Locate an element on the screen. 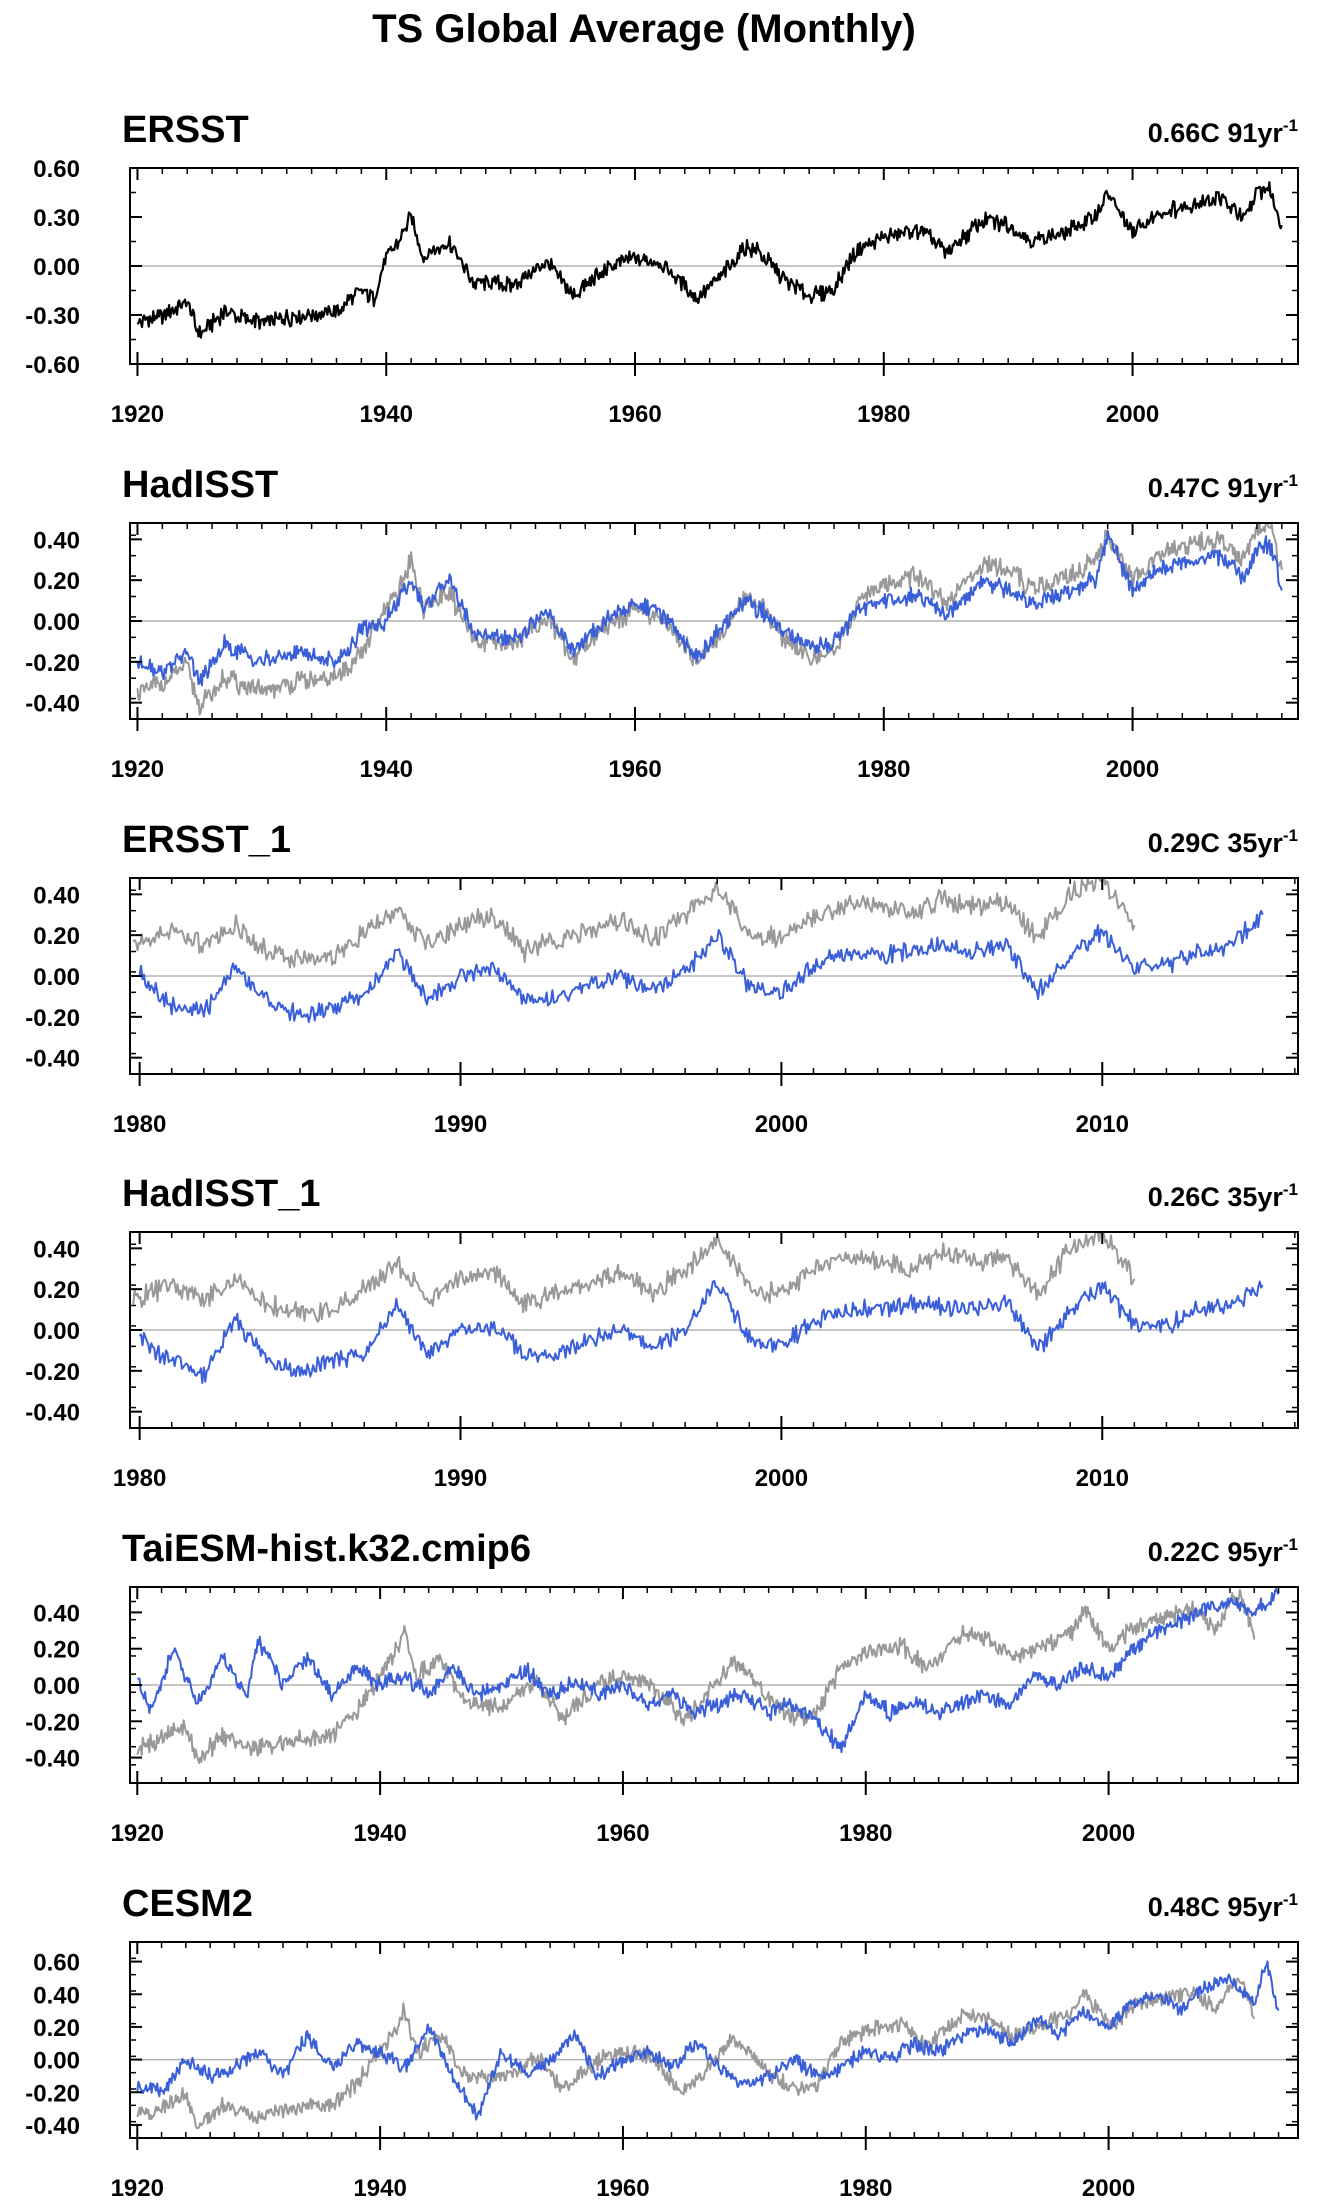  y-tick-label: 0.30 is located at coordinates (56, 218).